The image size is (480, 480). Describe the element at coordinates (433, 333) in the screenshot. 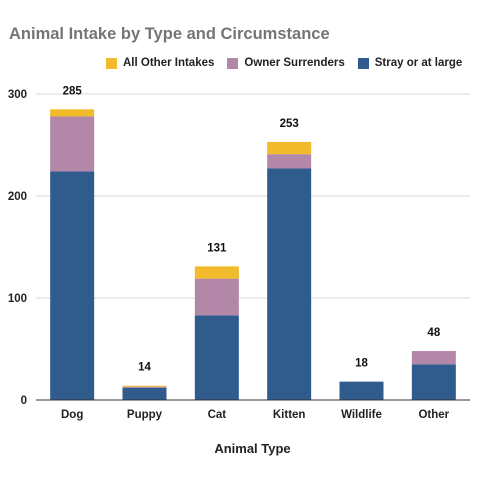

I see `total-label-other: 48` at that location.